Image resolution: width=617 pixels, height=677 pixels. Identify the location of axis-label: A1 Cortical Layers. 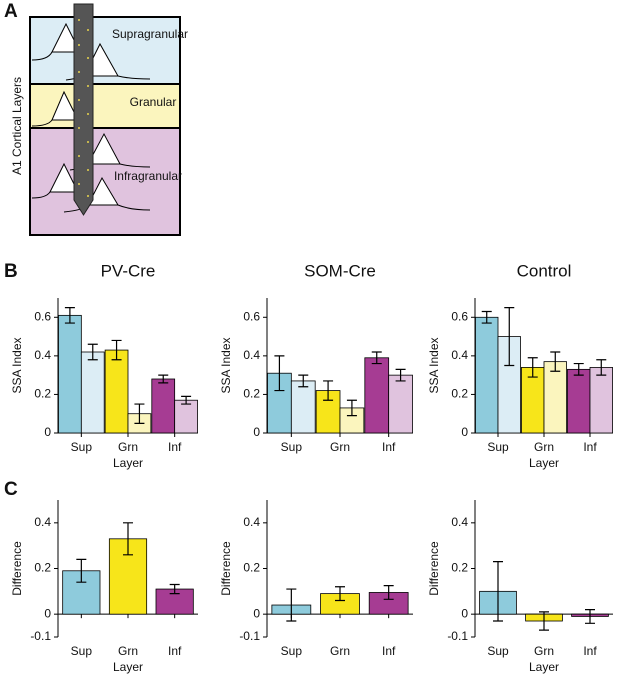
(17, 126).